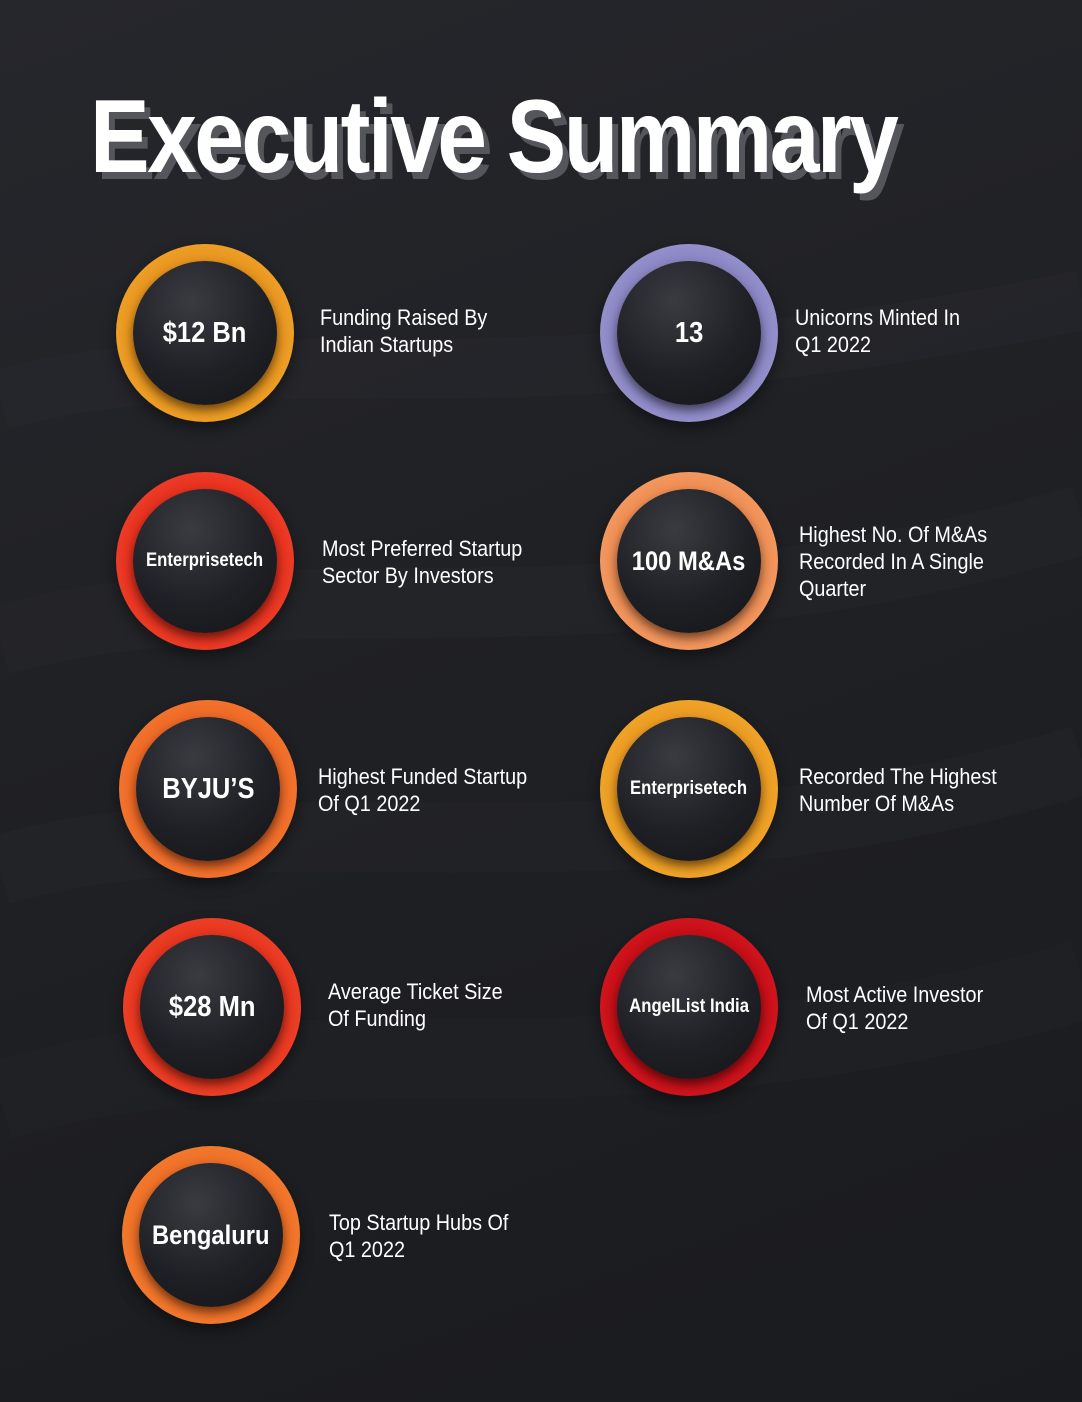 The height and width of the screenshot is (1402, 1082). I want to click on stat-ring: $12 Bn, so click(205, 333).